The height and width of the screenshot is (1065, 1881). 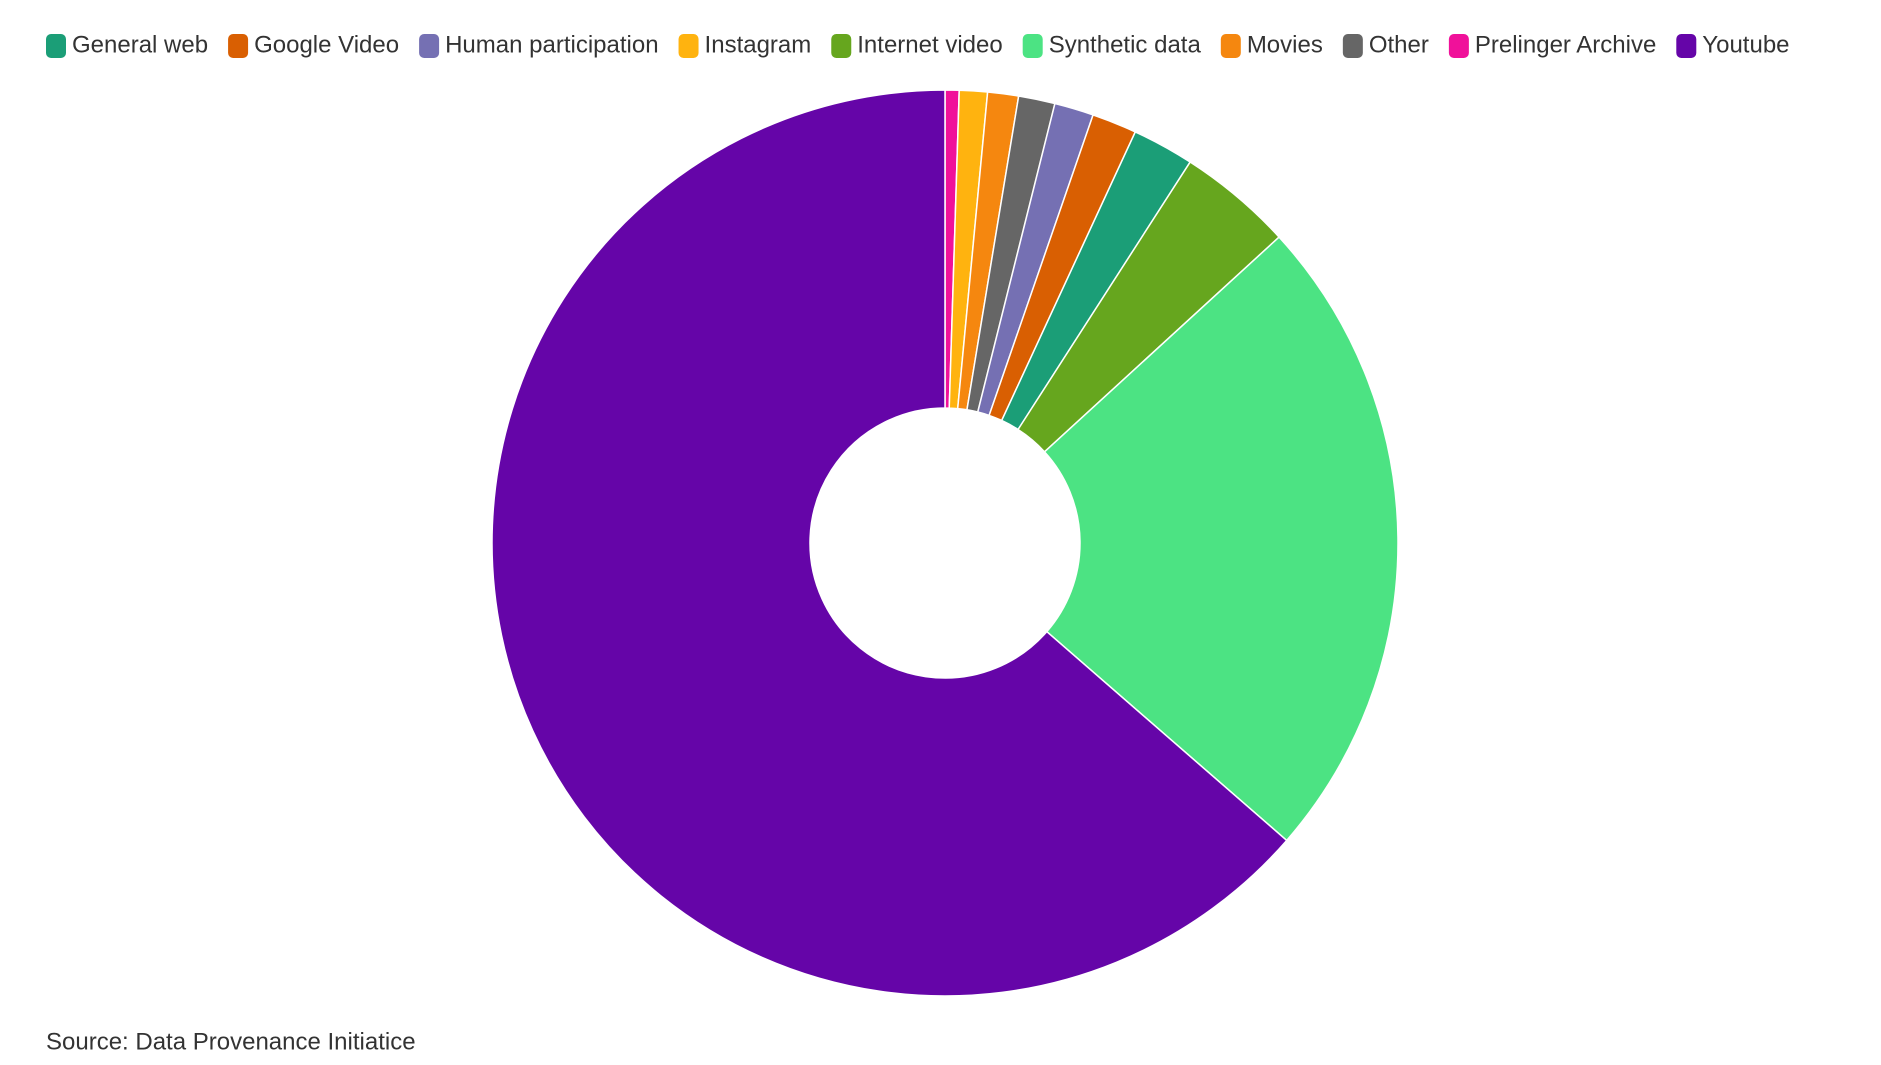 I want to click on legend-label: Youtube, so click(x=1745, y=44).